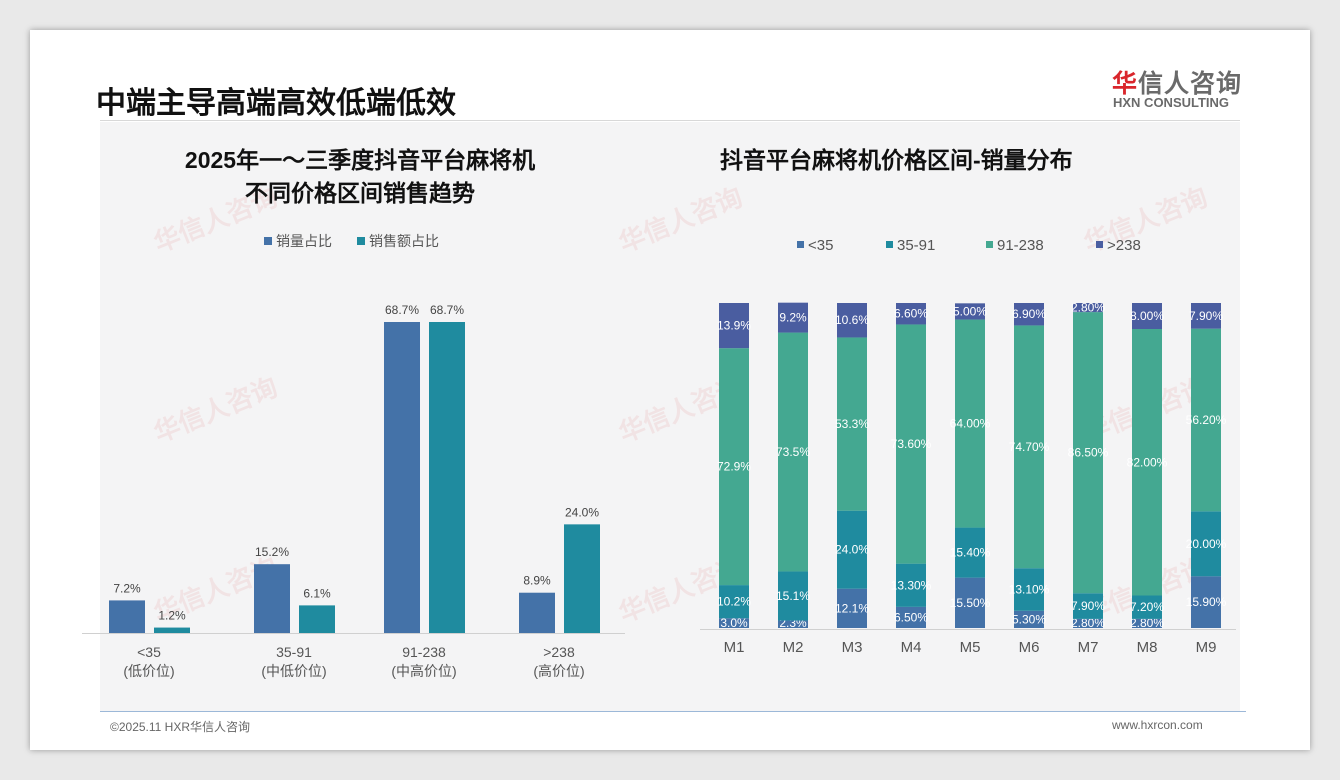  What do you see at coordinates (670, 120) in the screenshot?
I see `header-divider` at bounding box center [670, 120].